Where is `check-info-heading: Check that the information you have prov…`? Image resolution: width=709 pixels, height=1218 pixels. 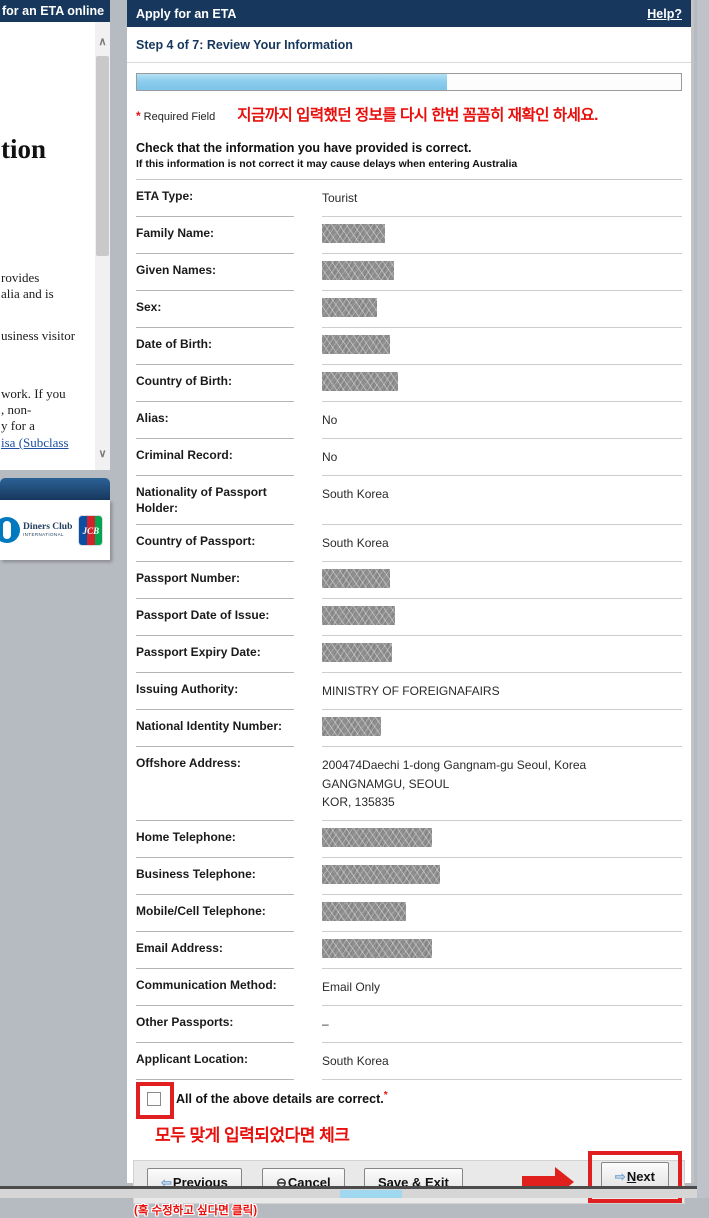
check-info-heading: Check that the information you have prov… is located at coordinates (304, 148).